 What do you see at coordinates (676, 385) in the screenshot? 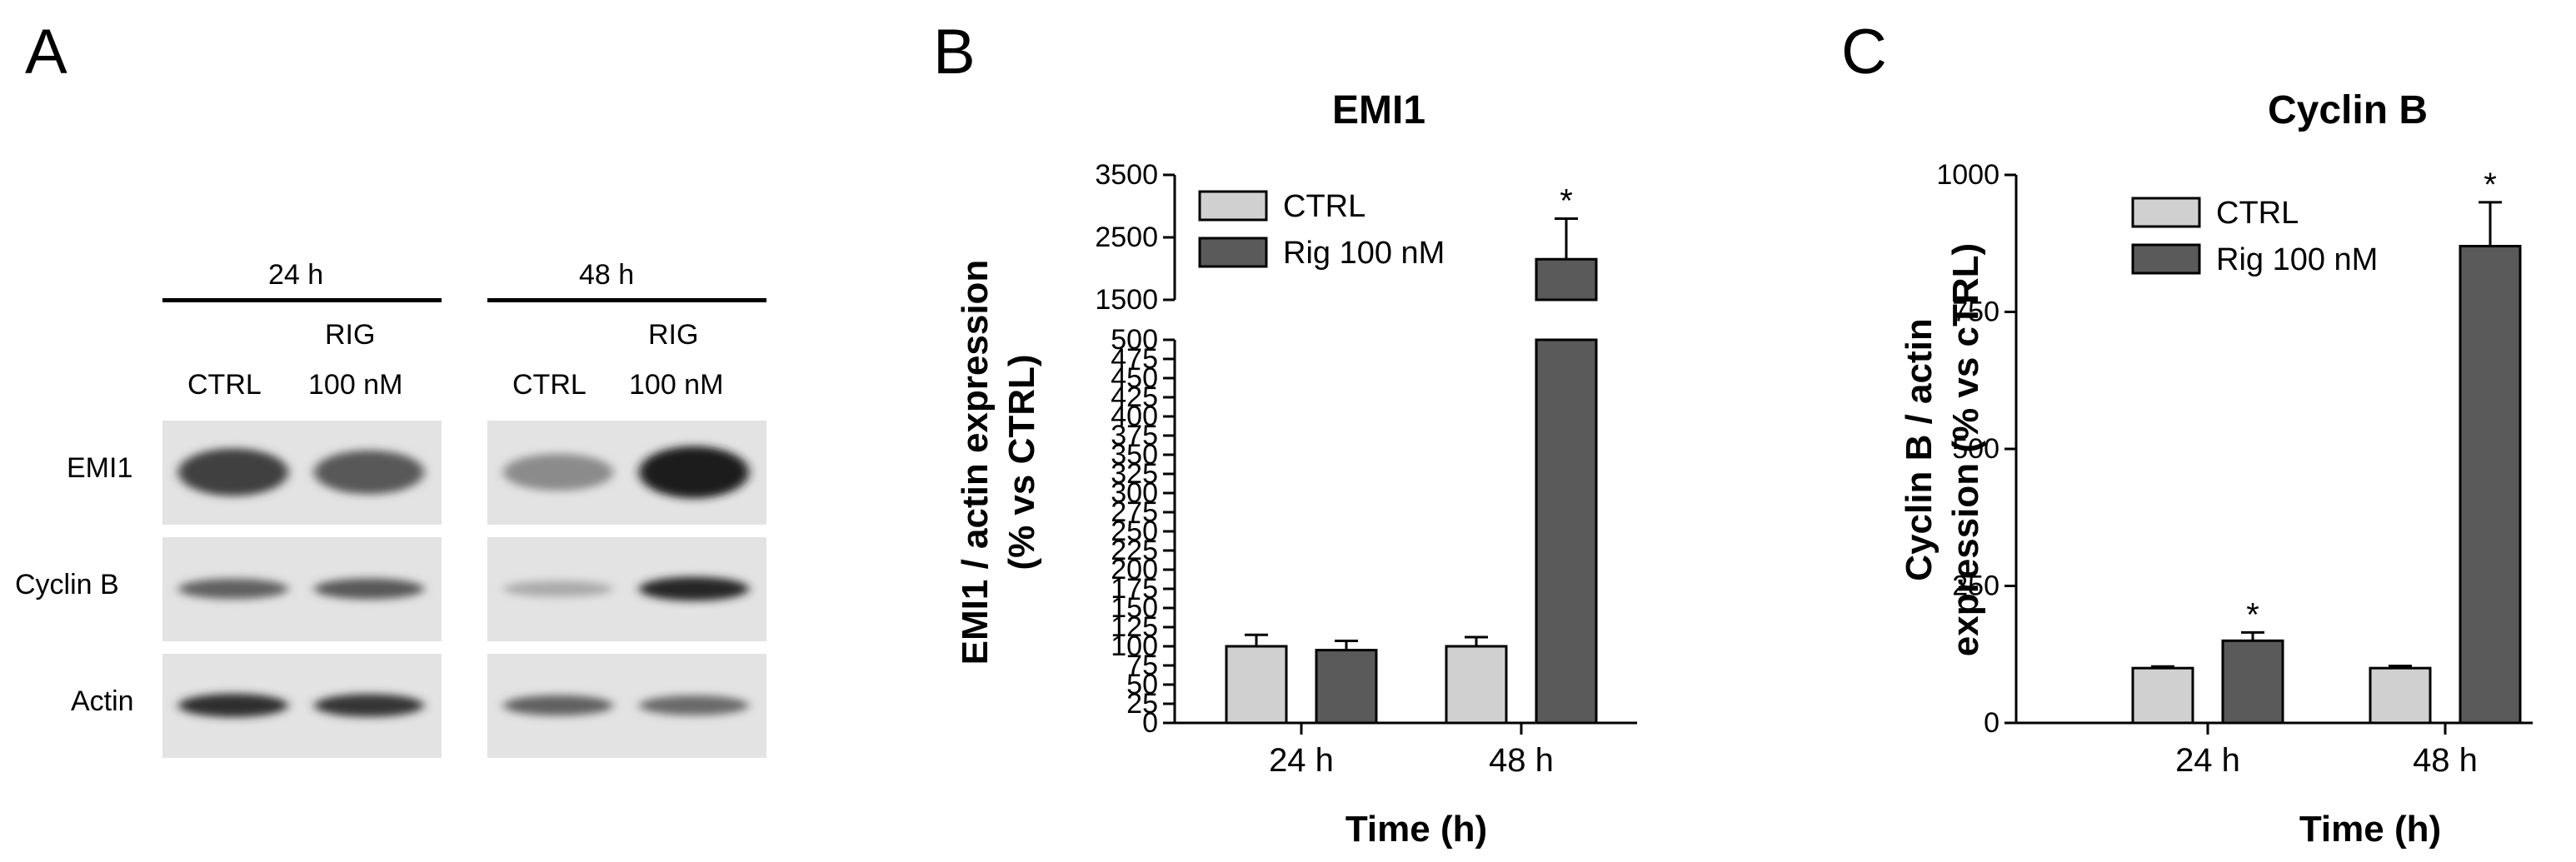
I see `lane-label-rig-48h-line2: 100 nM` at bounding box center [676, 385].